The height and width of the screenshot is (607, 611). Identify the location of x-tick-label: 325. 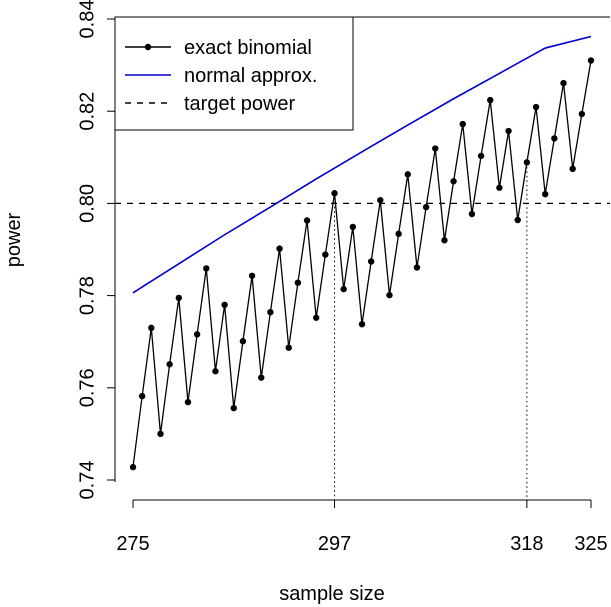
(590, 544).